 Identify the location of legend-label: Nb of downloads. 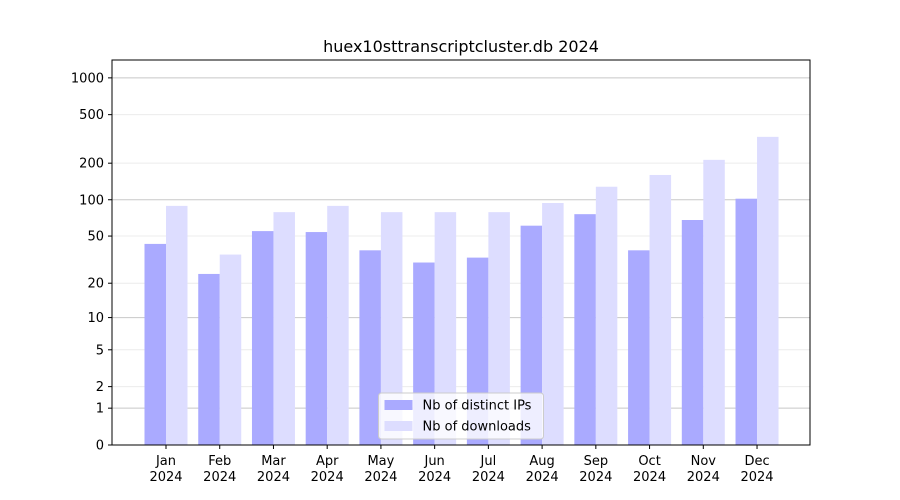
(477, 427).